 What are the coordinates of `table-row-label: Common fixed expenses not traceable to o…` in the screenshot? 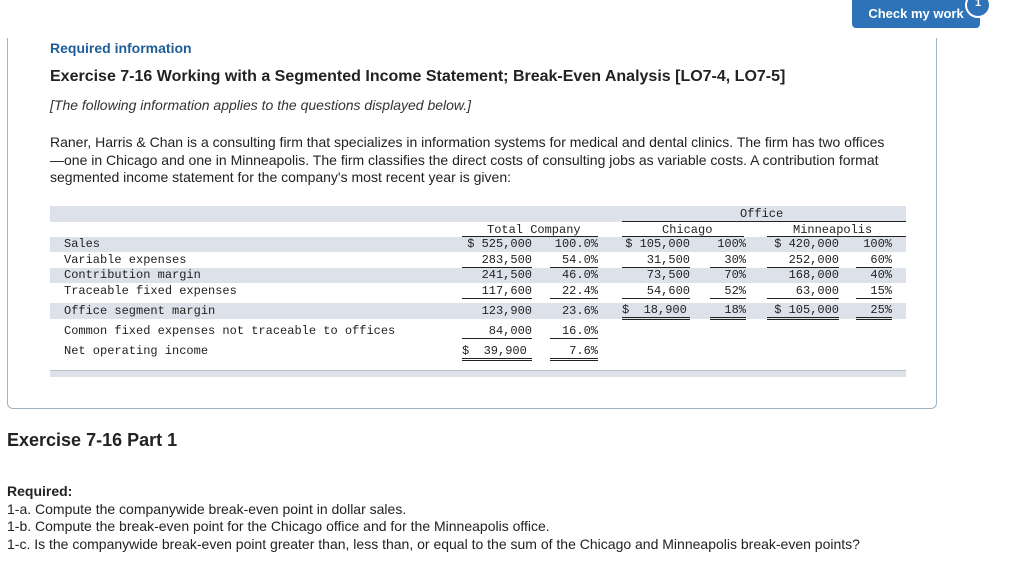 It's located at (230, 331).